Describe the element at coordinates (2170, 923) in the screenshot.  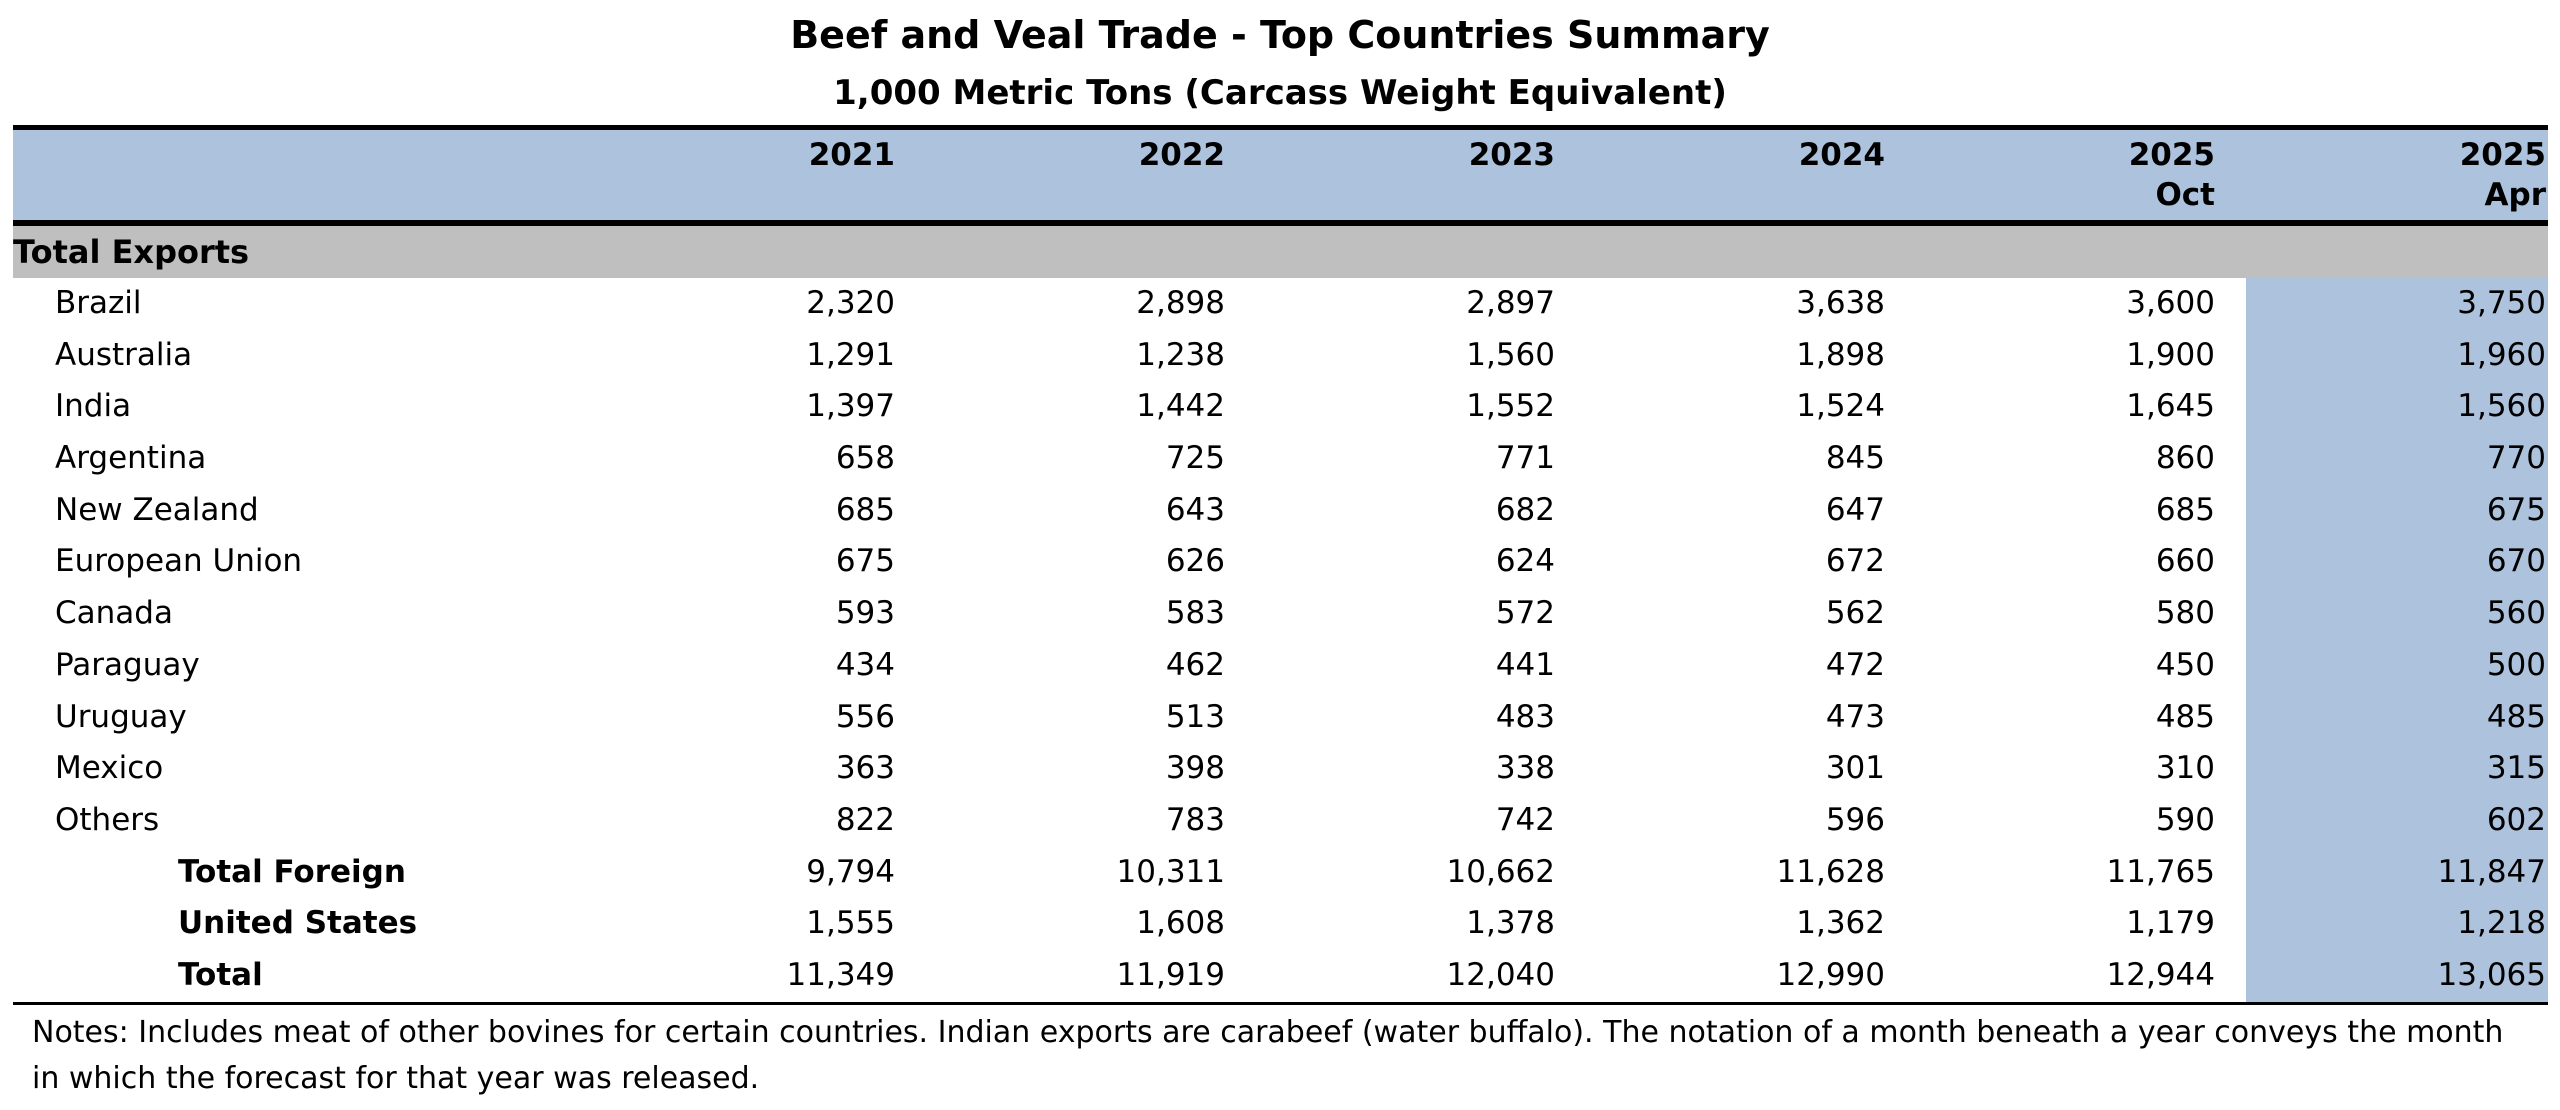
I see `cell-value: 1,179` at that location.